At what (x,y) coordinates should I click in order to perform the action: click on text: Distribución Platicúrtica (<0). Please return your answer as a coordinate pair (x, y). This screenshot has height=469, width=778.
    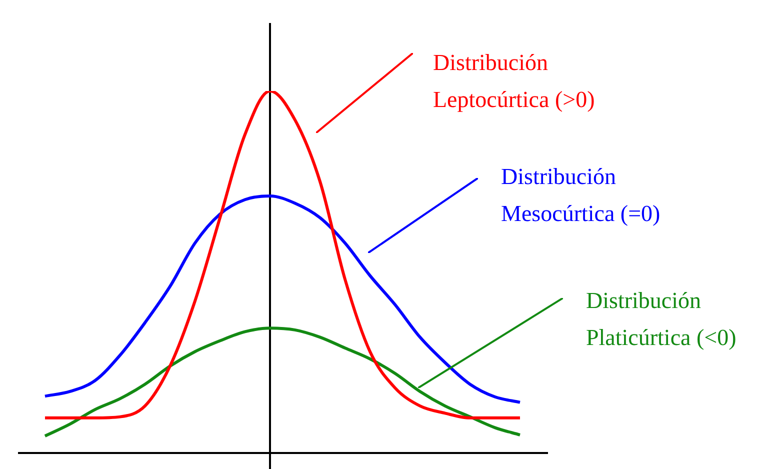
    Looking at the image, I should click on (662, 319).